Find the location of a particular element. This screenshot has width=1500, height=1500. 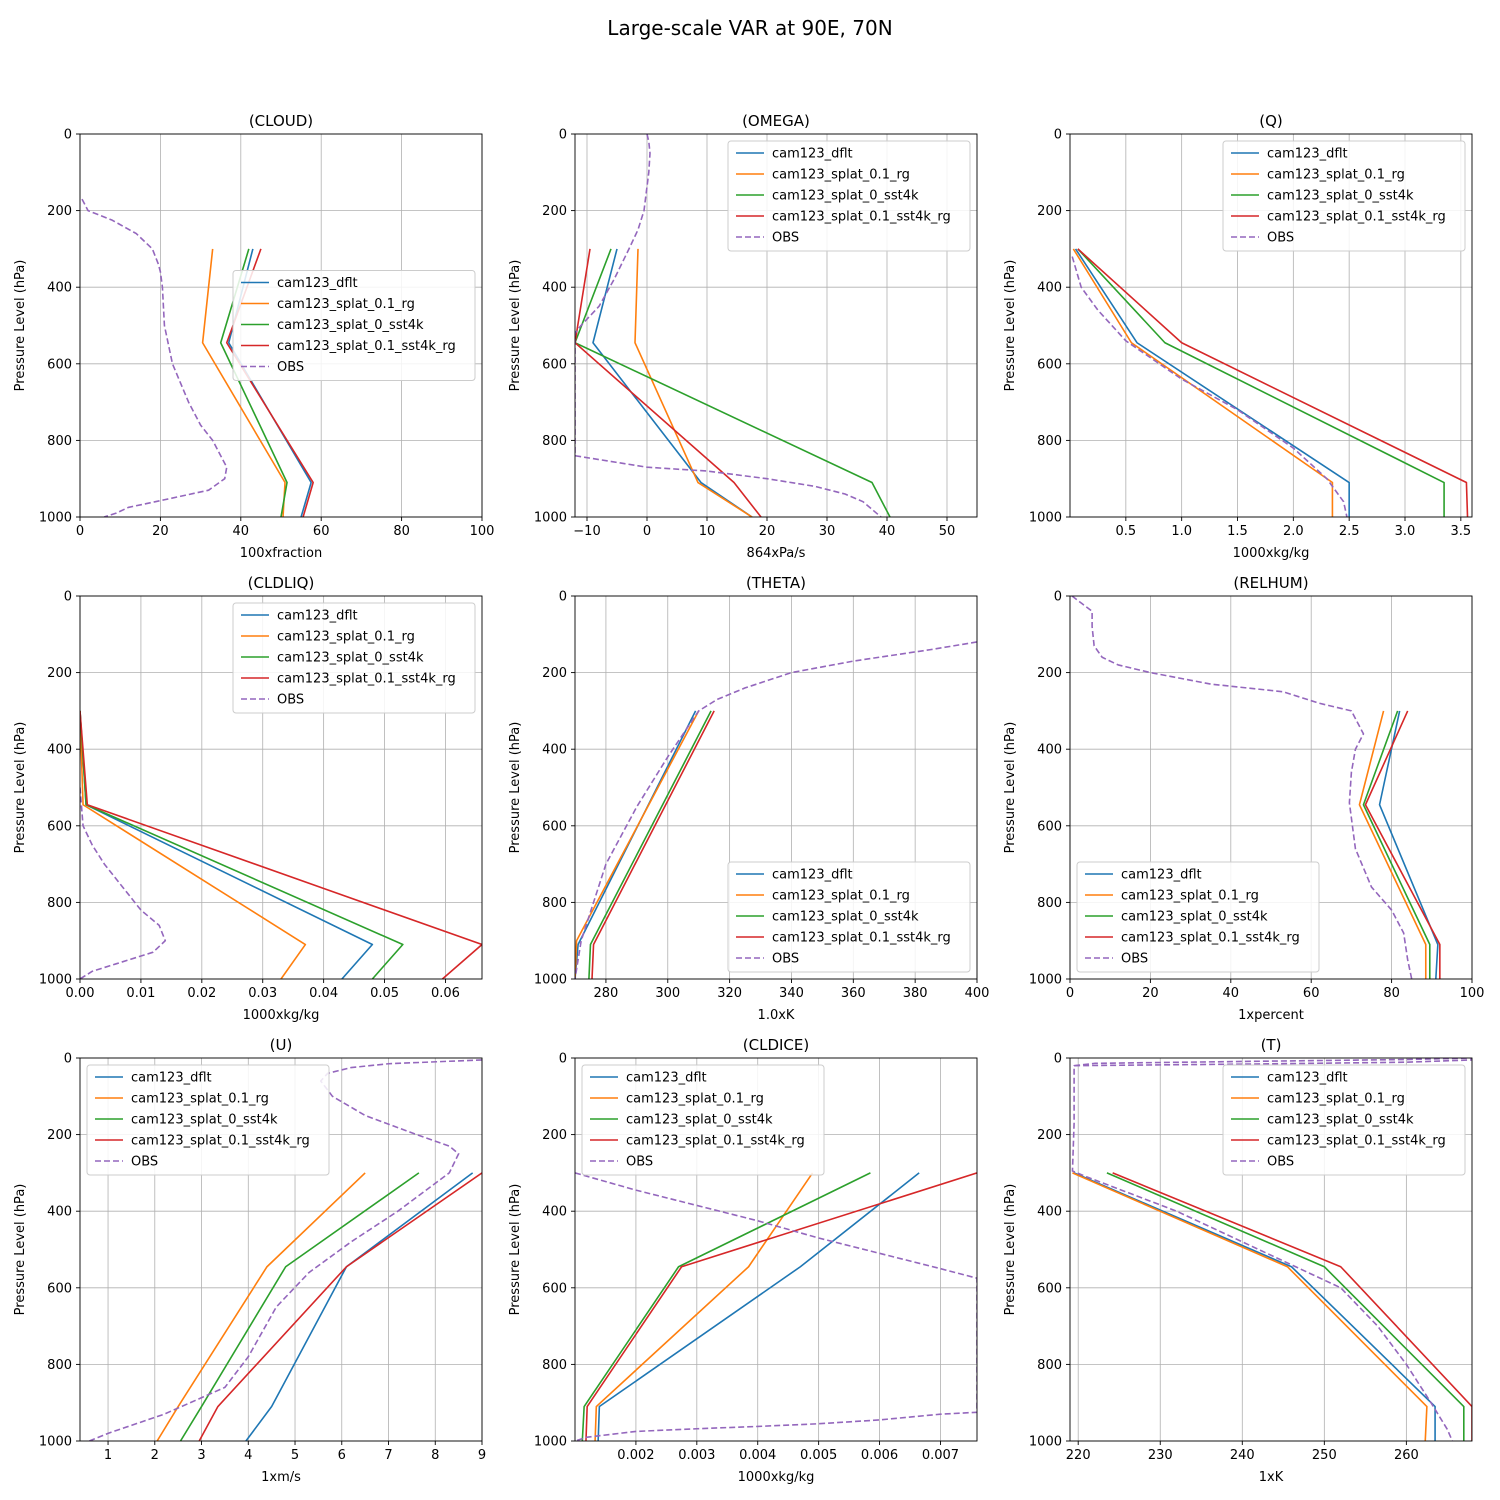

x-tick-label: 220 is located at coordinates (1078, 1455).